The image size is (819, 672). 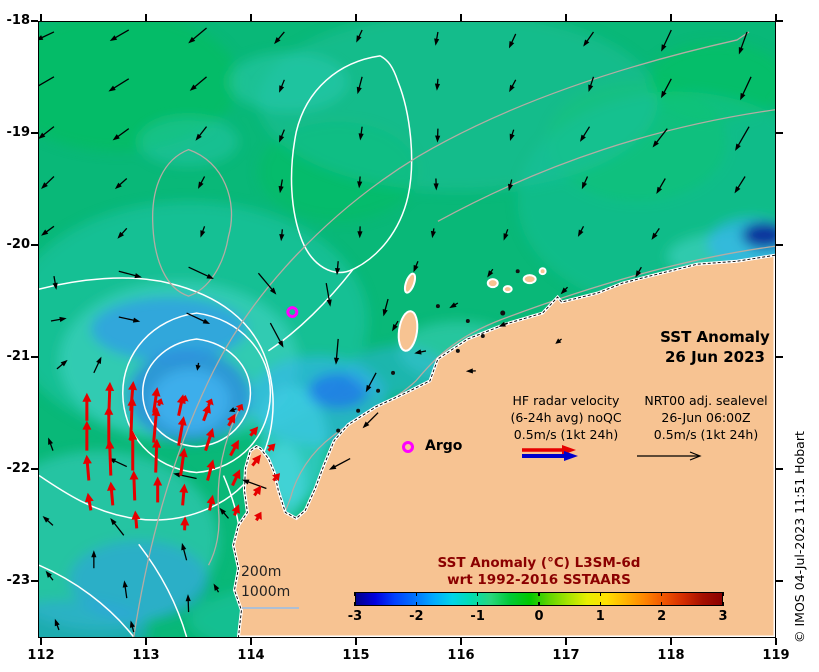 I want to click on map-title-line1: SST Anomaly, so click(x=715, y=337).